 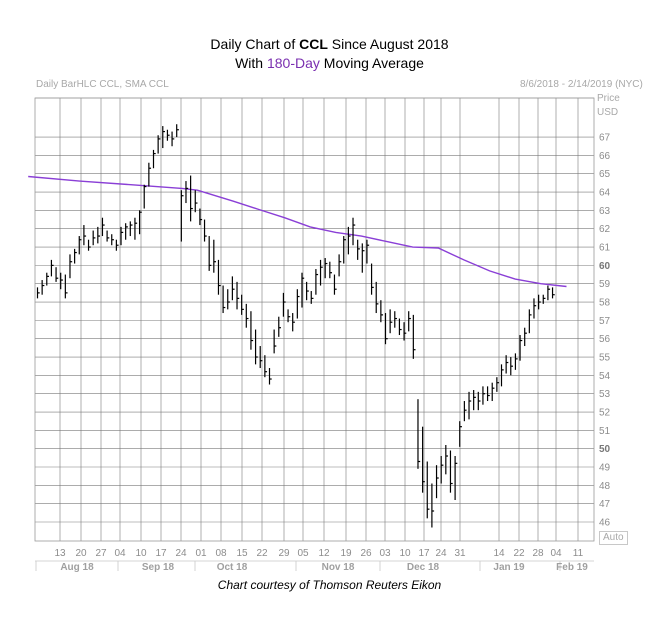 What do you see at coordinates (329, 44) in the screenshot?
I see `chart-title-line1: Daily Chart of CCL Since August 2018` at bounding box center [329, 44].